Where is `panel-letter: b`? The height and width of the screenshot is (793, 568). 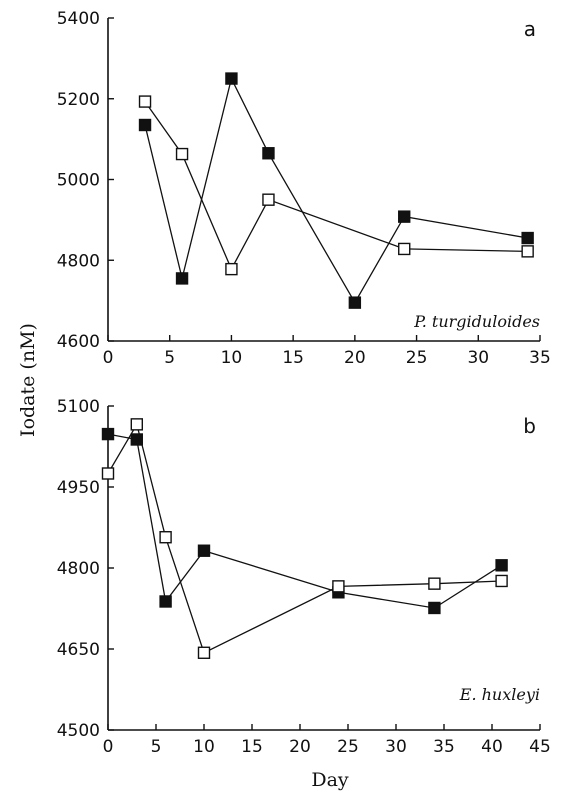 panel-letter: b is located at coordinates (529, 426).